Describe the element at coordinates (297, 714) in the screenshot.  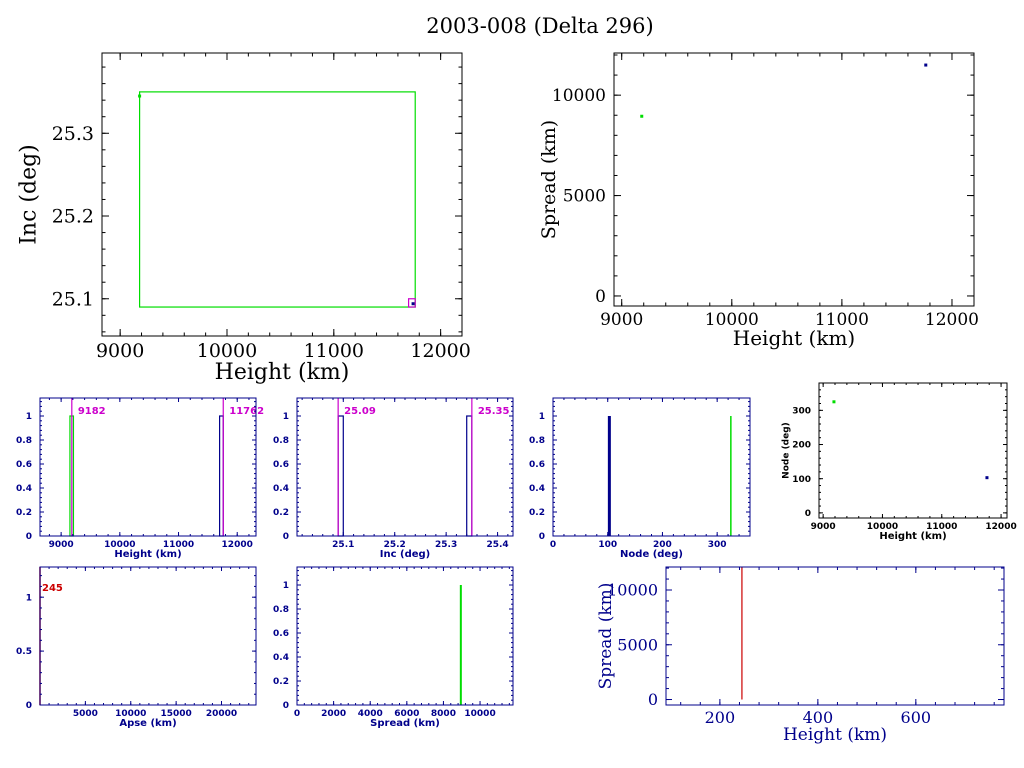
I see `x-tick-label: 0` at that location.